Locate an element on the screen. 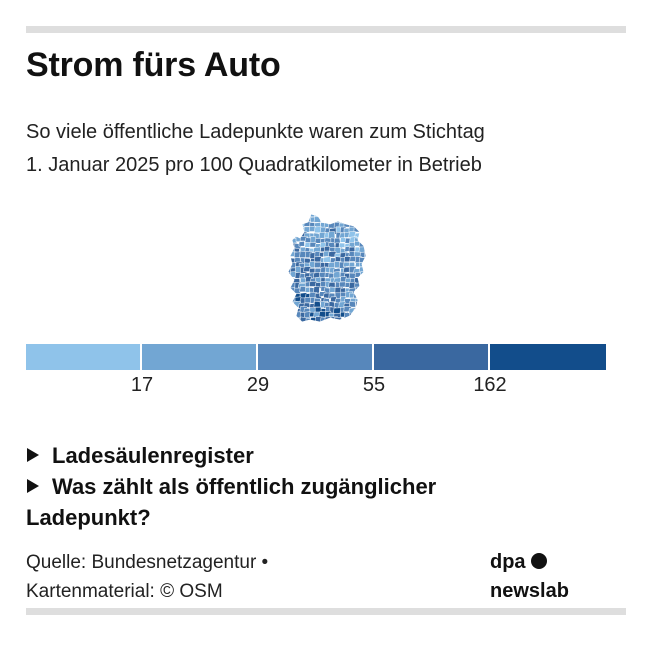 The height and width of the screenshot is (652, 652). germany-outline is located at coordinates (327, 268).